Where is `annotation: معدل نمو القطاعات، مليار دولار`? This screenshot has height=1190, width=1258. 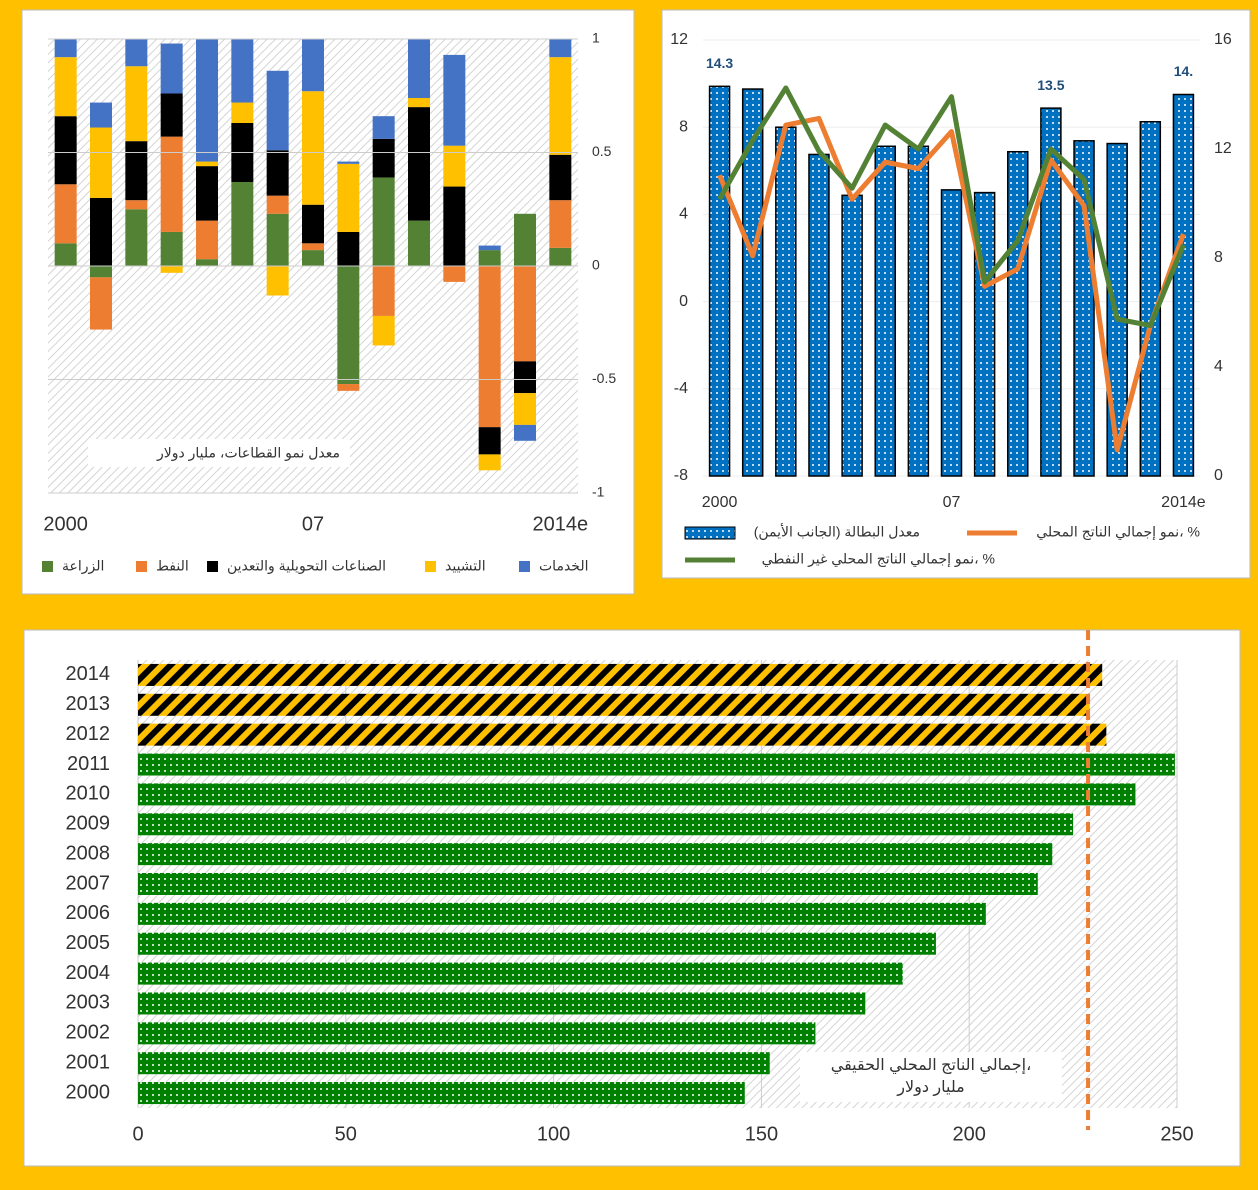 annotation: معدل نمو القطاعات، مليار دولار is located at coordinates (248, 453).